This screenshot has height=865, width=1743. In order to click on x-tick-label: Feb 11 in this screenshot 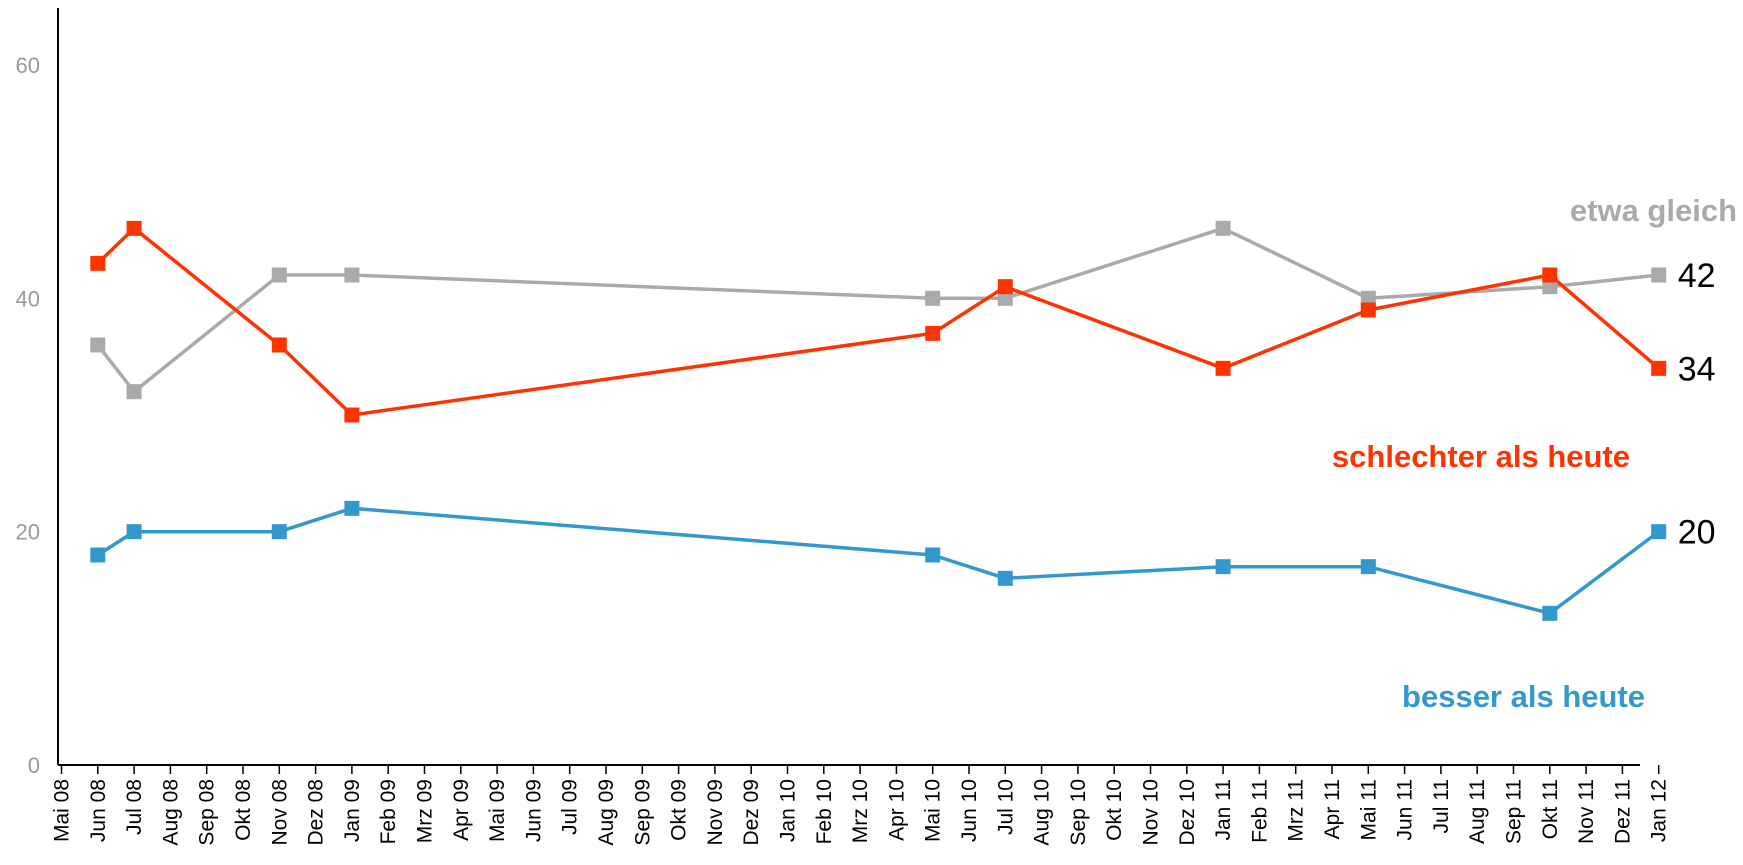, I will do `click(1259, 811)`.